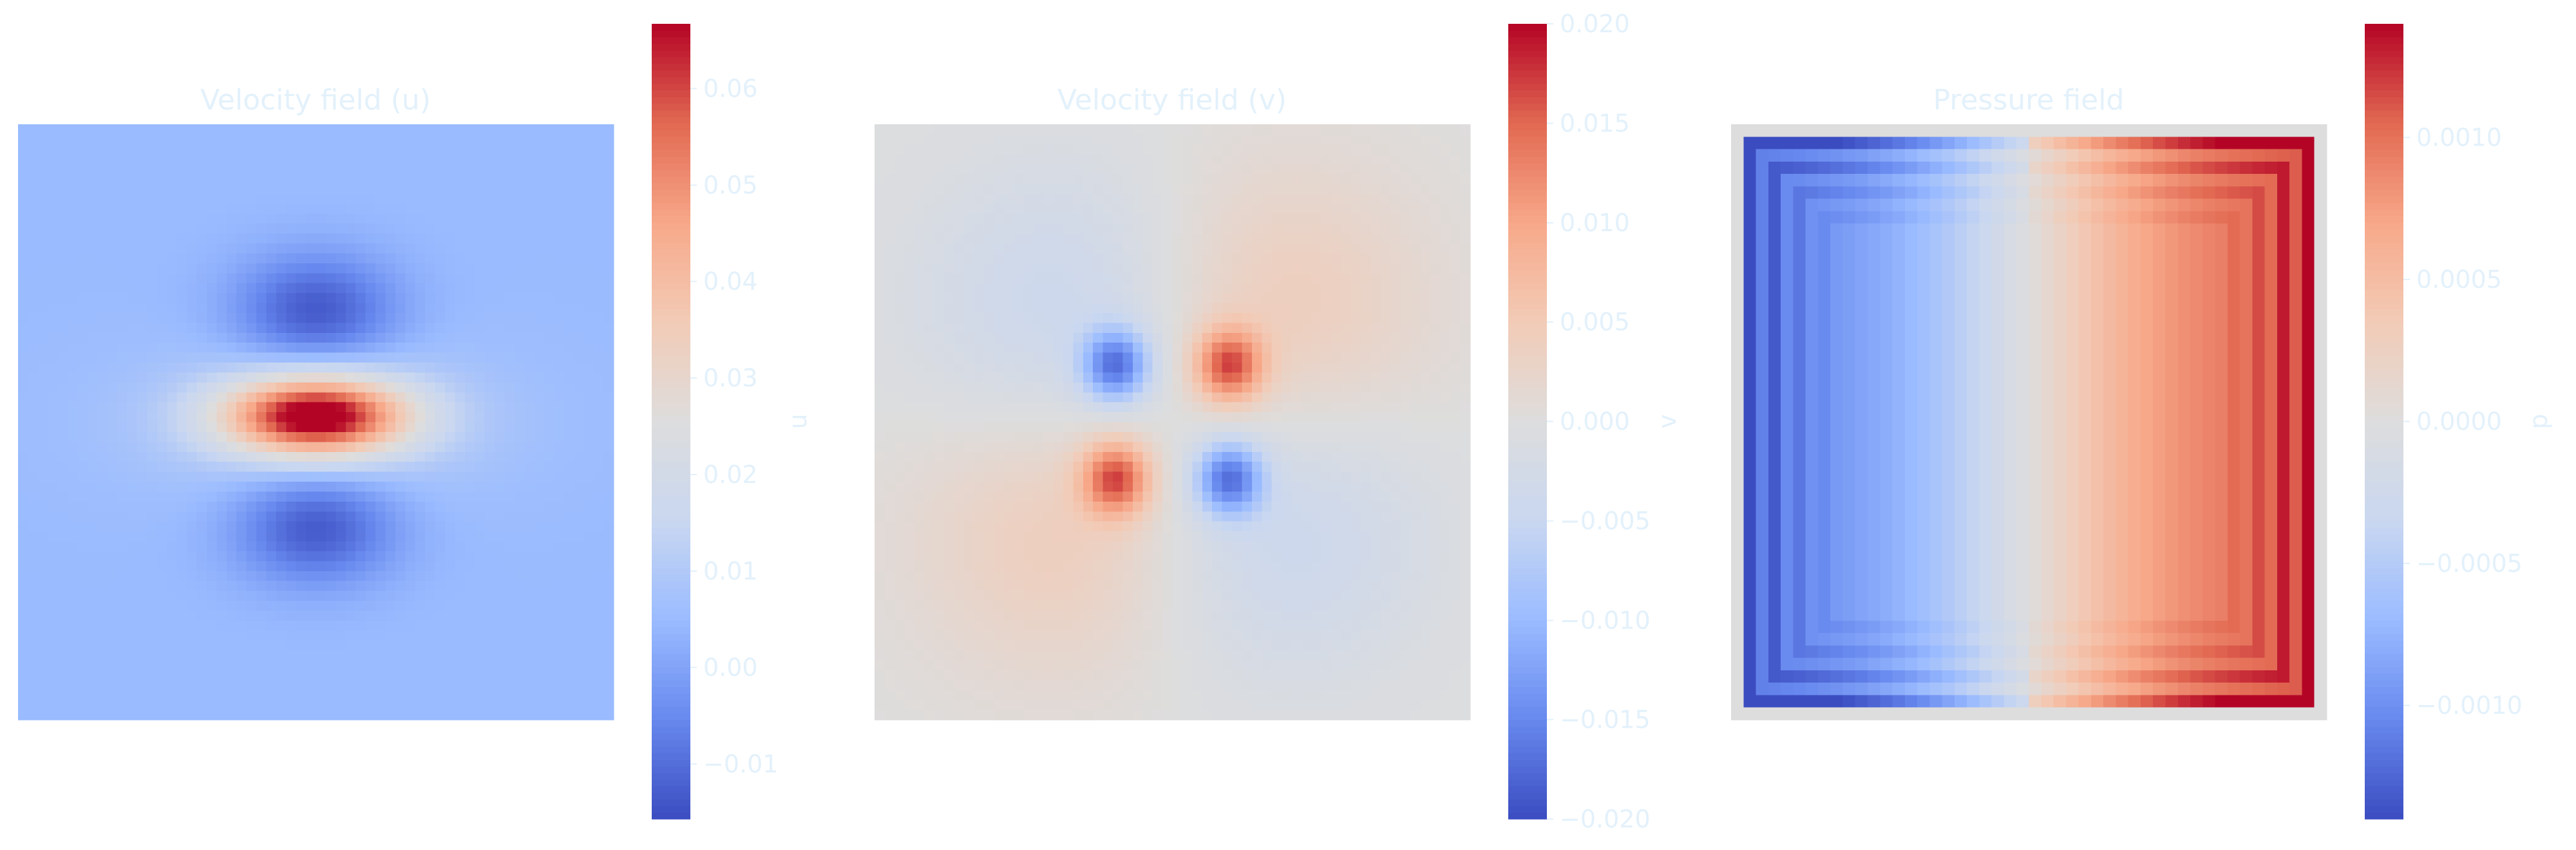  What do you see at coordinates (730, 668) in the screenshot?
I see `colorbar-tick-label: 0.00` at bounding box center [730, 668].